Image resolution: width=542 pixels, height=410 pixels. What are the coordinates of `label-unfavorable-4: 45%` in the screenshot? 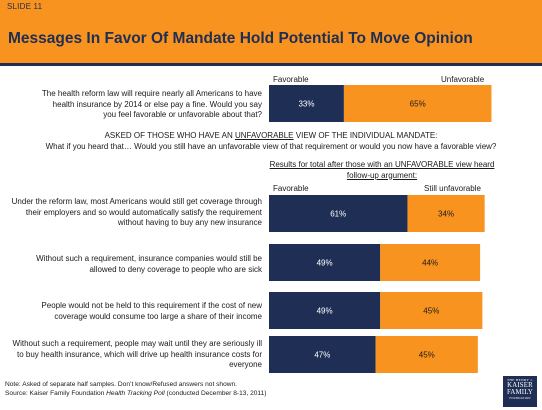 It's located at (431, 311).